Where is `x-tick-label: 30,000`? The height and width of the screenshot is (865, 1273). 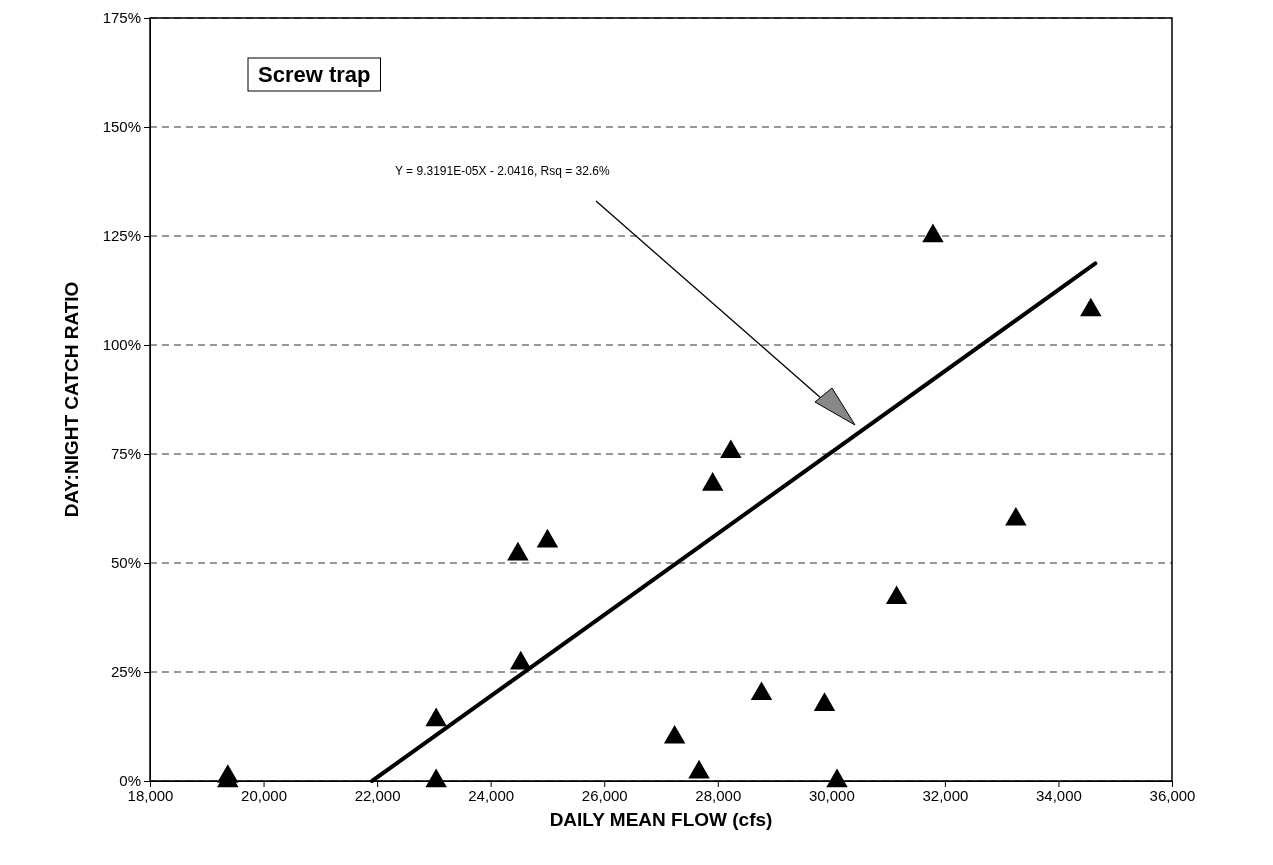 x-tick-label: 30,000 is located at coordinates (831, 795).